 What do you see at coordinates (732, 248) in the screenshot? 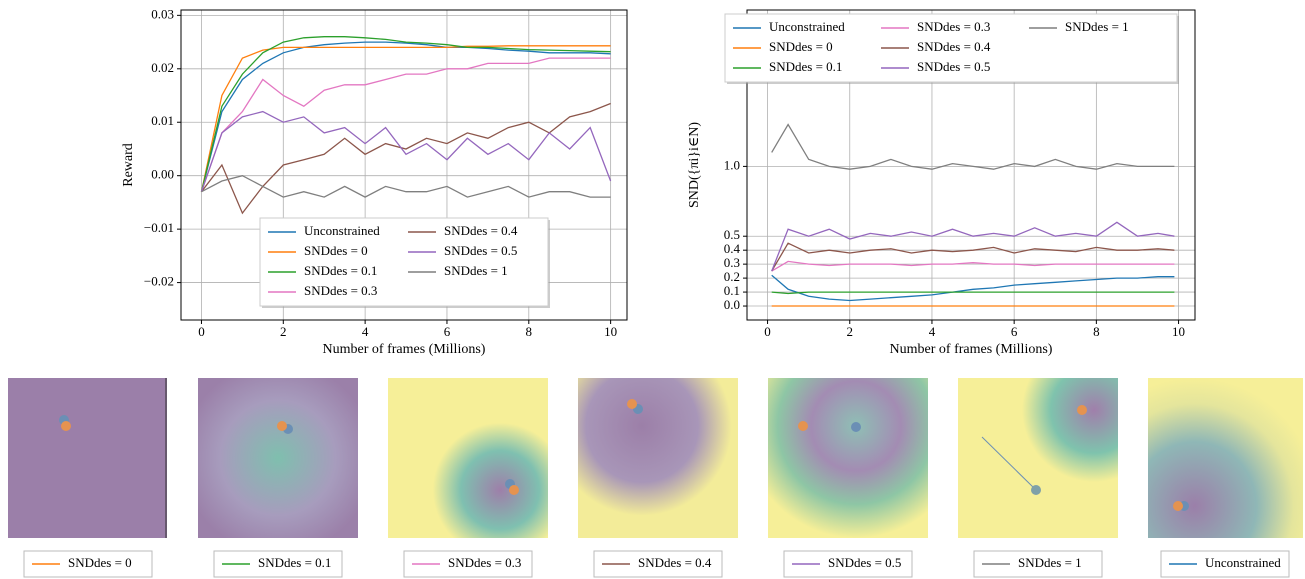
I see `y-tick-label: 0.4` at bounding box center [732, 248].